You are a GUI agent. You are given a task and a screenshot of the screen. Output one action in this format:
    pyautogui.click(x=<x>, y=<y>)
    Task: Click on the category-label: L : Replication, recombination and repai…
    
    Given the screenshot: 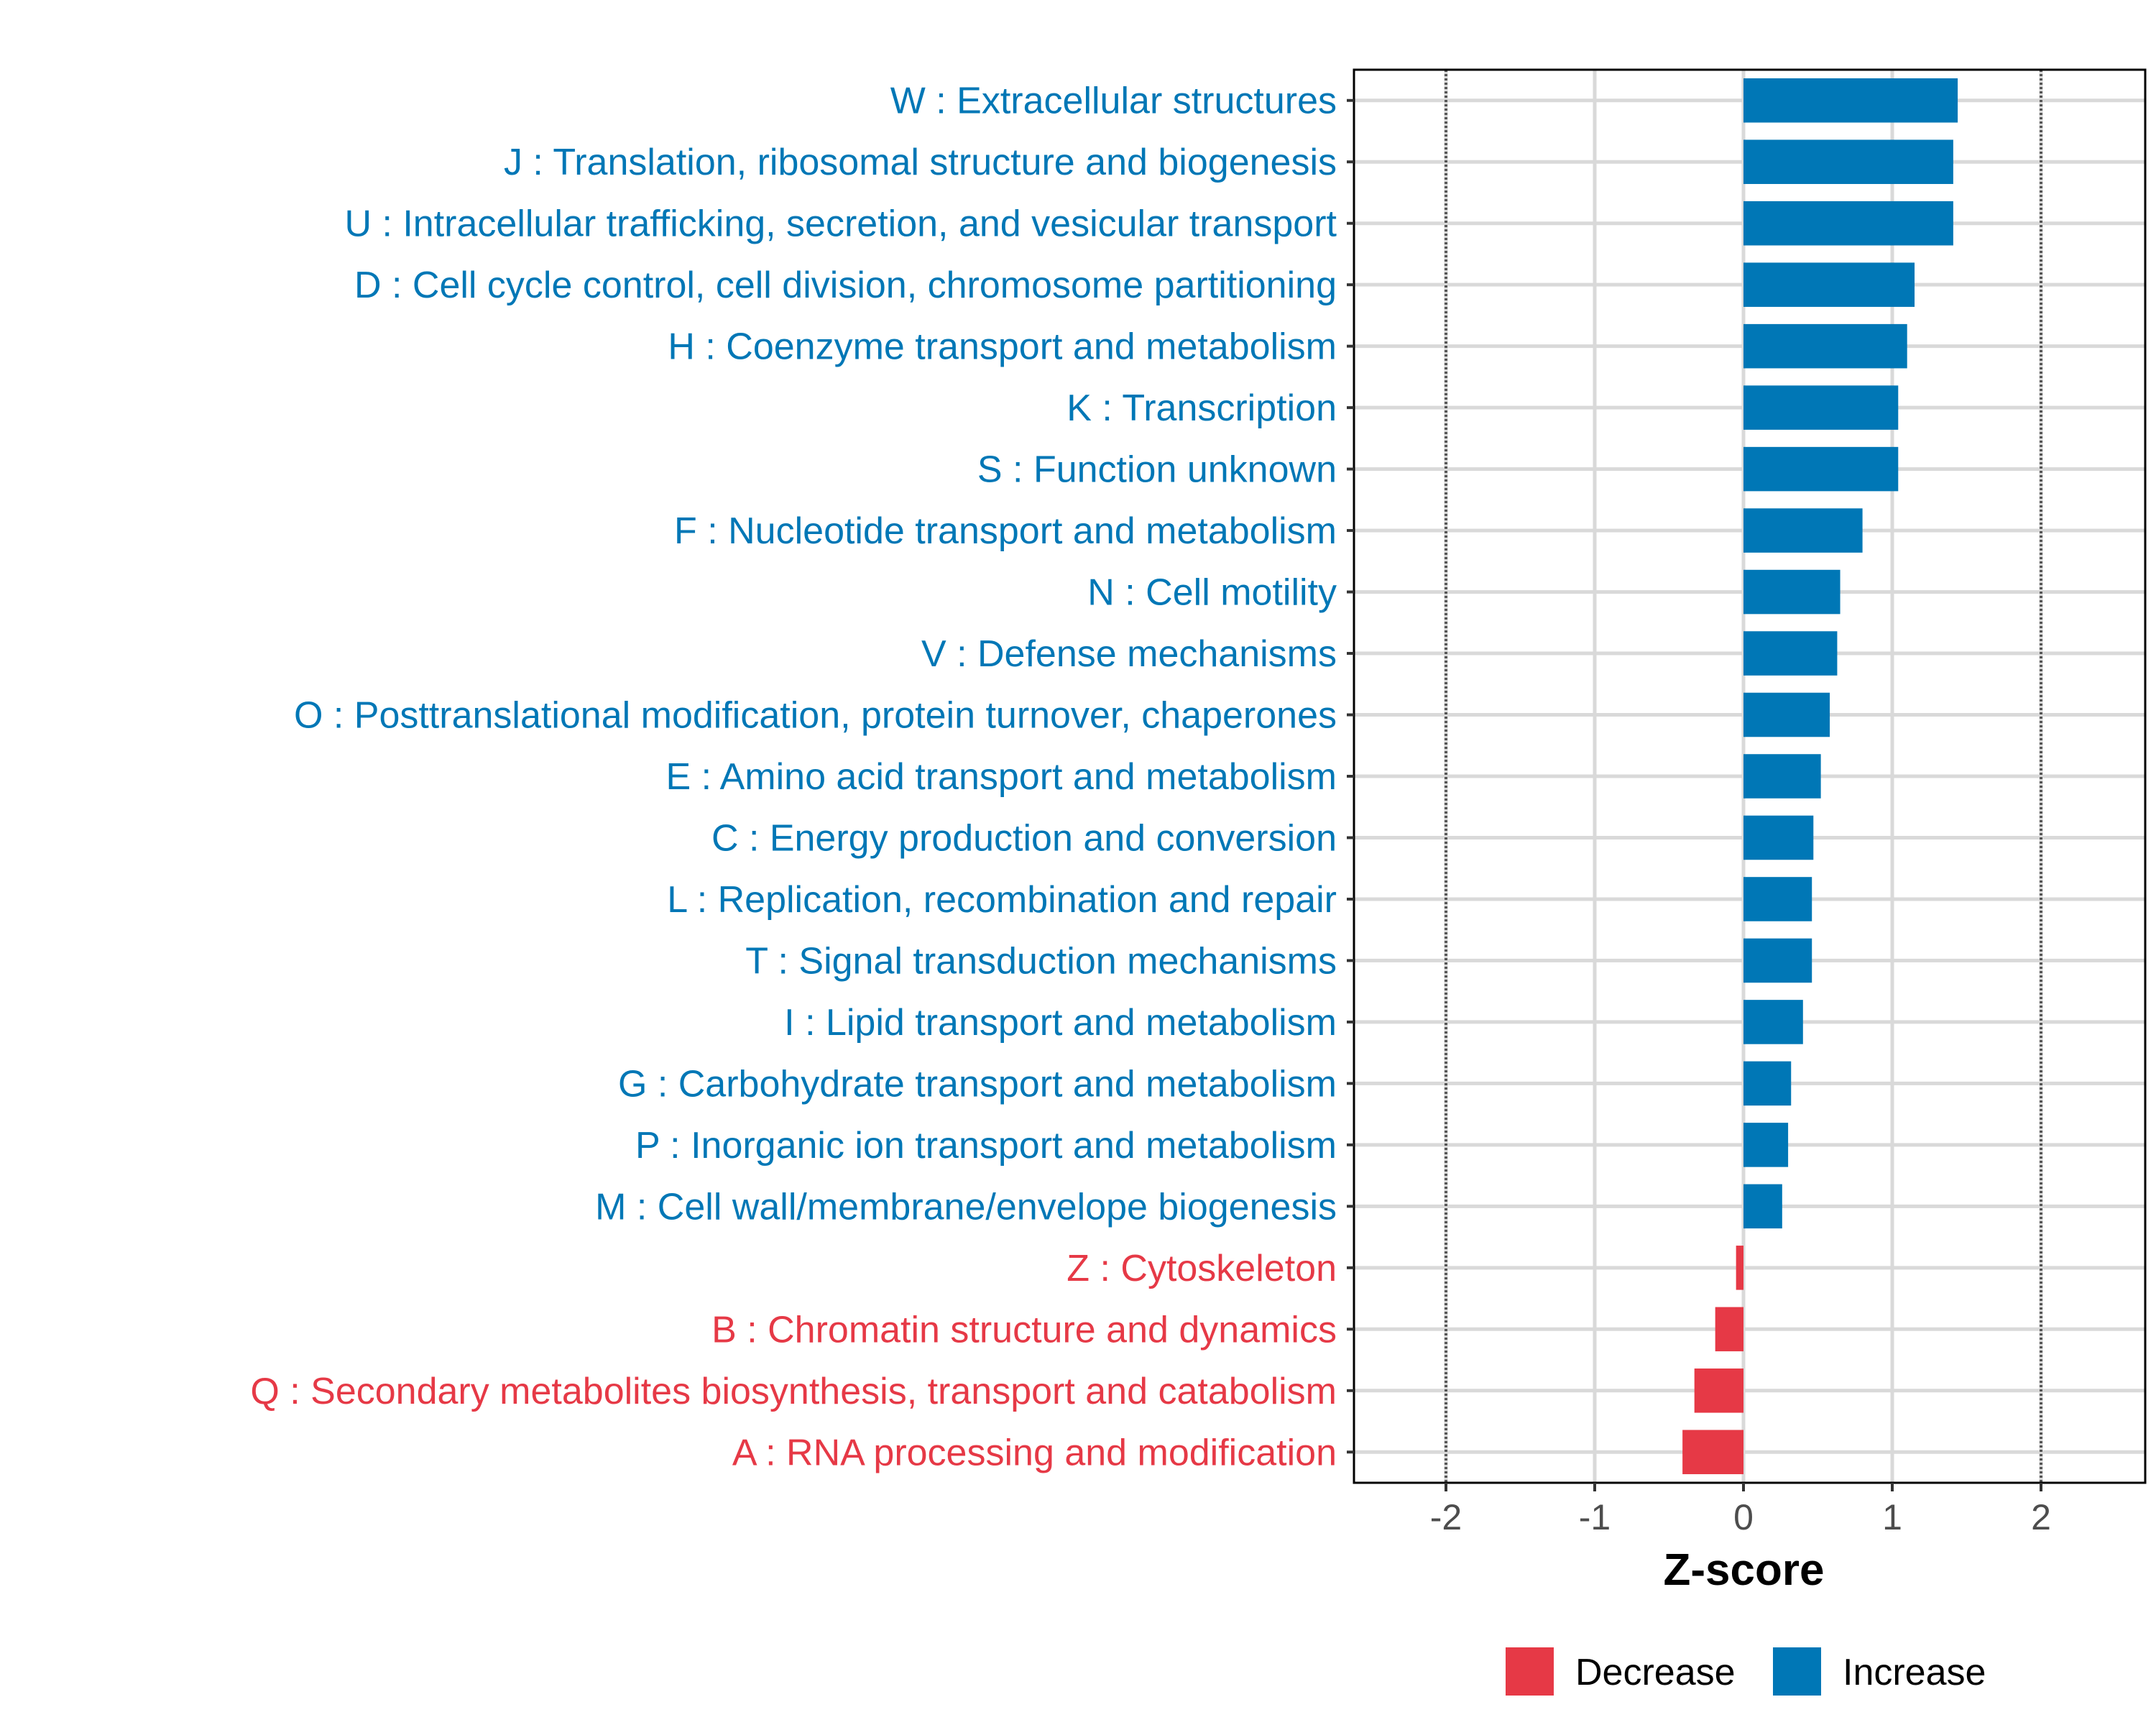 What is the action you would take?
    pyautogui.click(x=1002, y=900)
    